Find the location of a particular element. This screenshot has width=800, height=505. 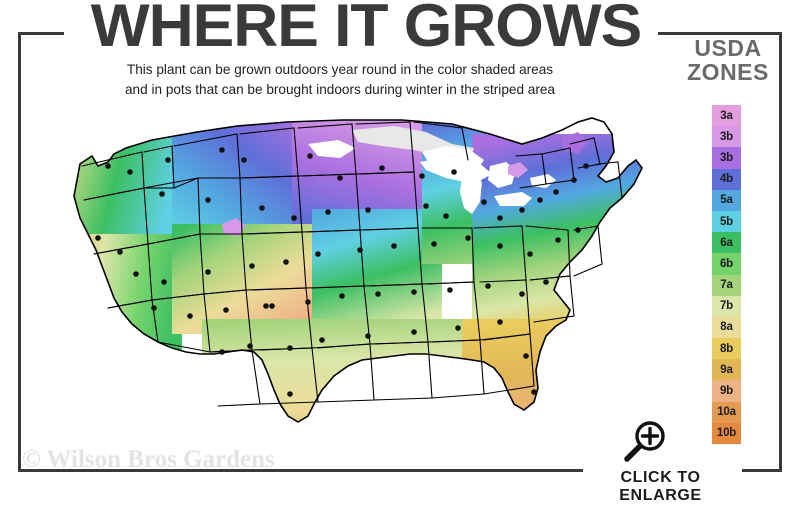

legend-zone-6b-7: 6b is located at coordinates (726, 264).